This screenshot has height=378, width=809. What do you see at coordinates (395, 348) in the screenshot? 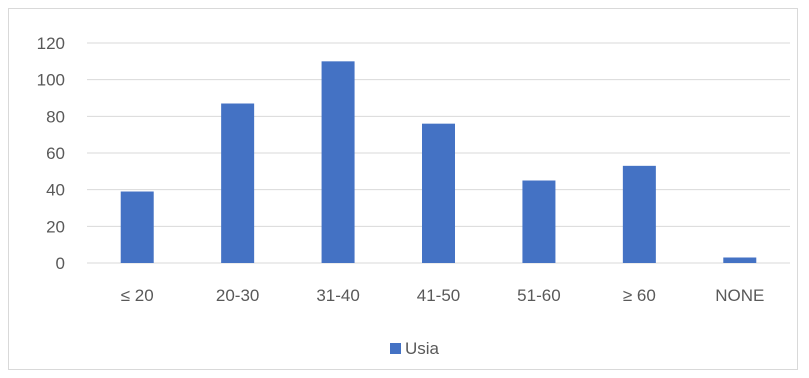
I see `legend-swatch` at bounding box center [395, 348].